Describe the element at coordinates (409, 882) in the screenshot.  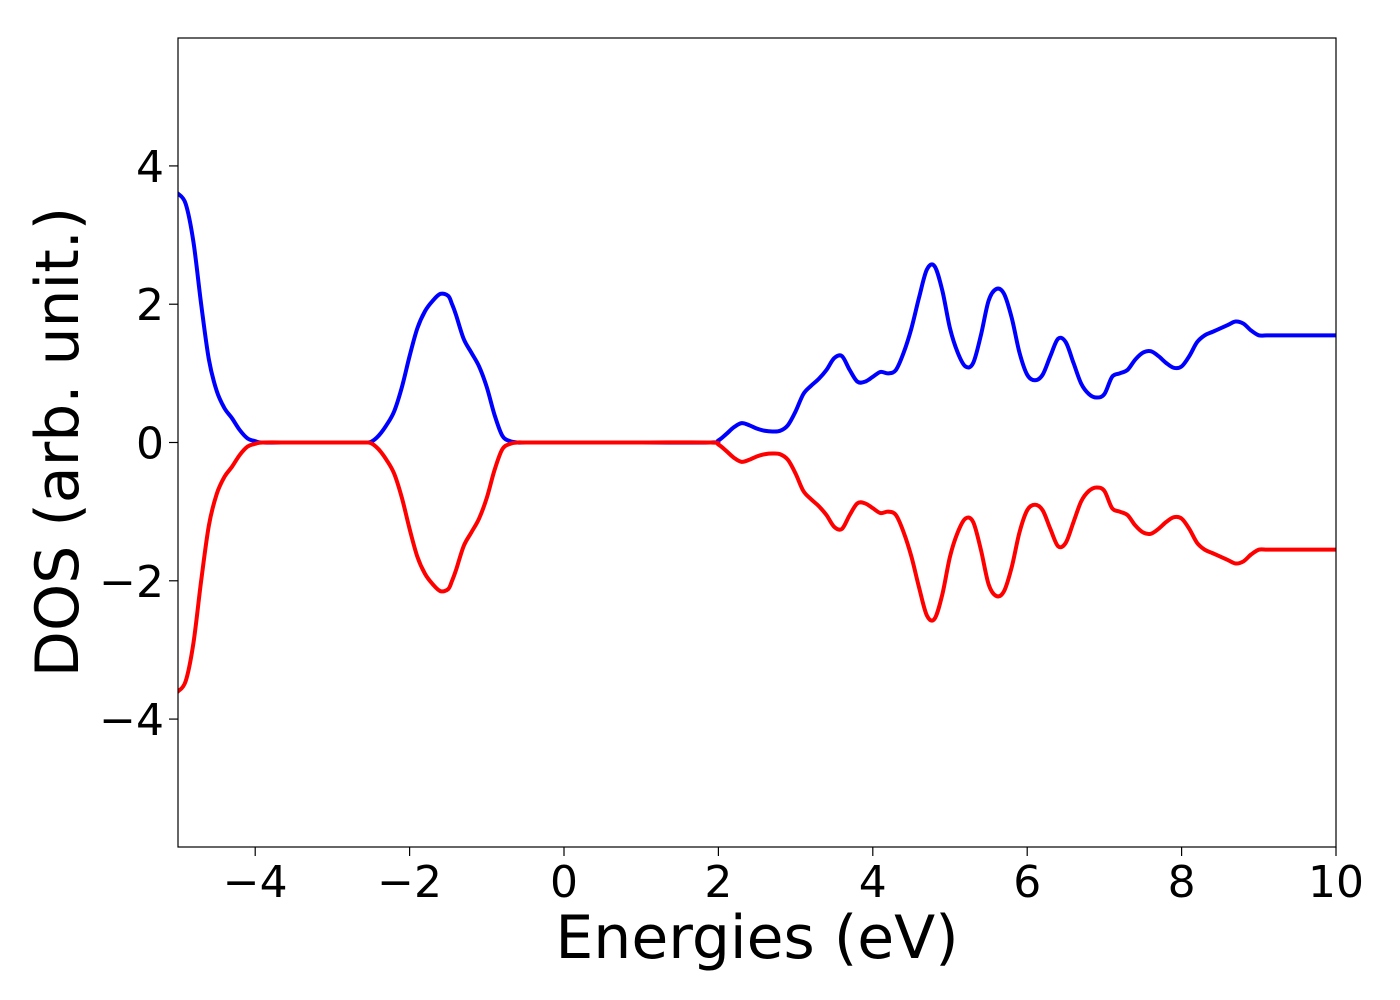
I see `x-tick-label: −2` at that location.